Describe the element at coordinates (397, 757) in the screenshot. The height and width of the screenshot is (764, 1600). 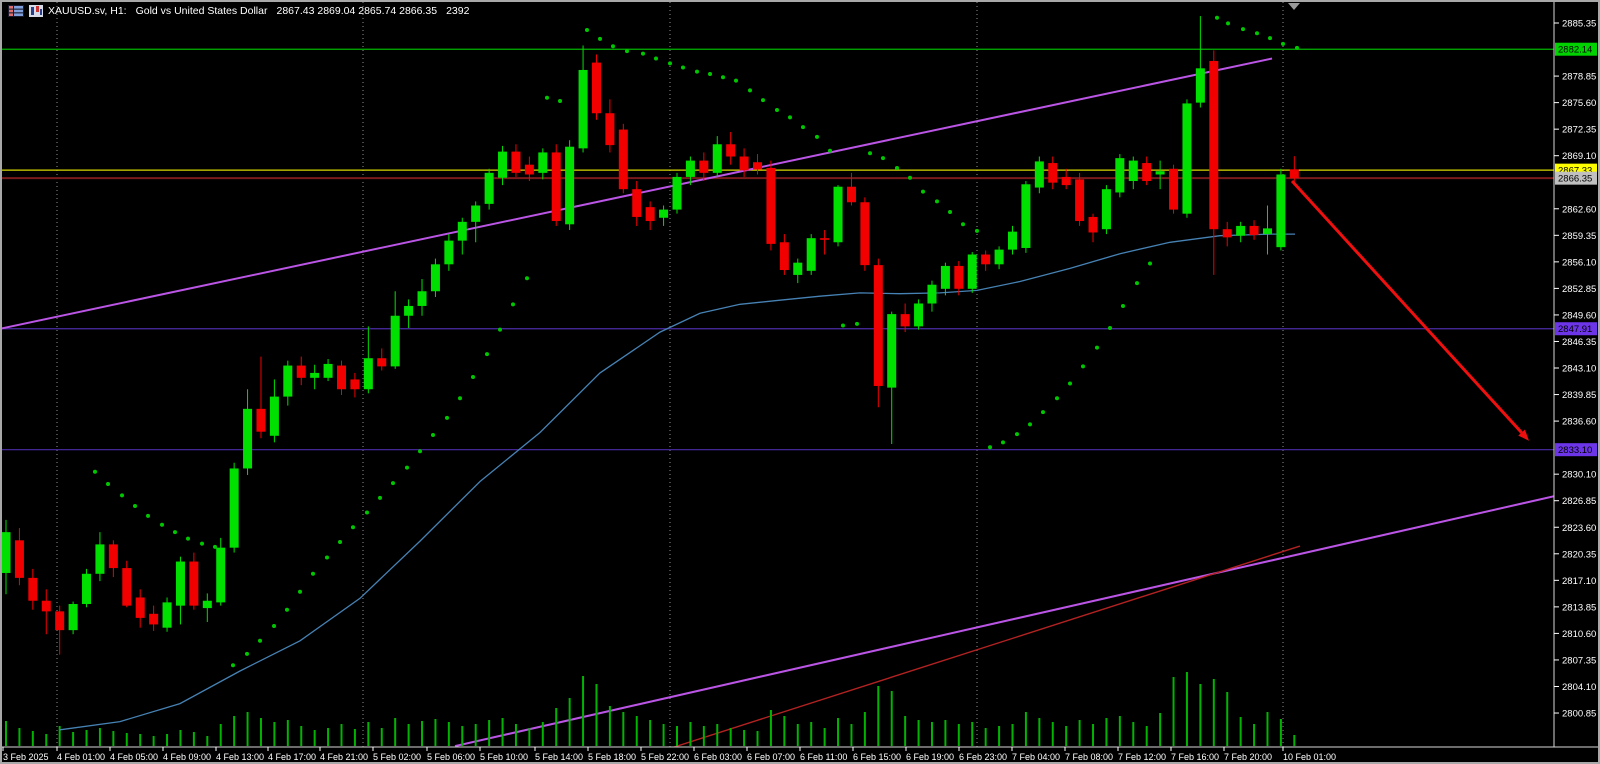
I see `time-tick-label: 5 Feb 02:00` at that location.